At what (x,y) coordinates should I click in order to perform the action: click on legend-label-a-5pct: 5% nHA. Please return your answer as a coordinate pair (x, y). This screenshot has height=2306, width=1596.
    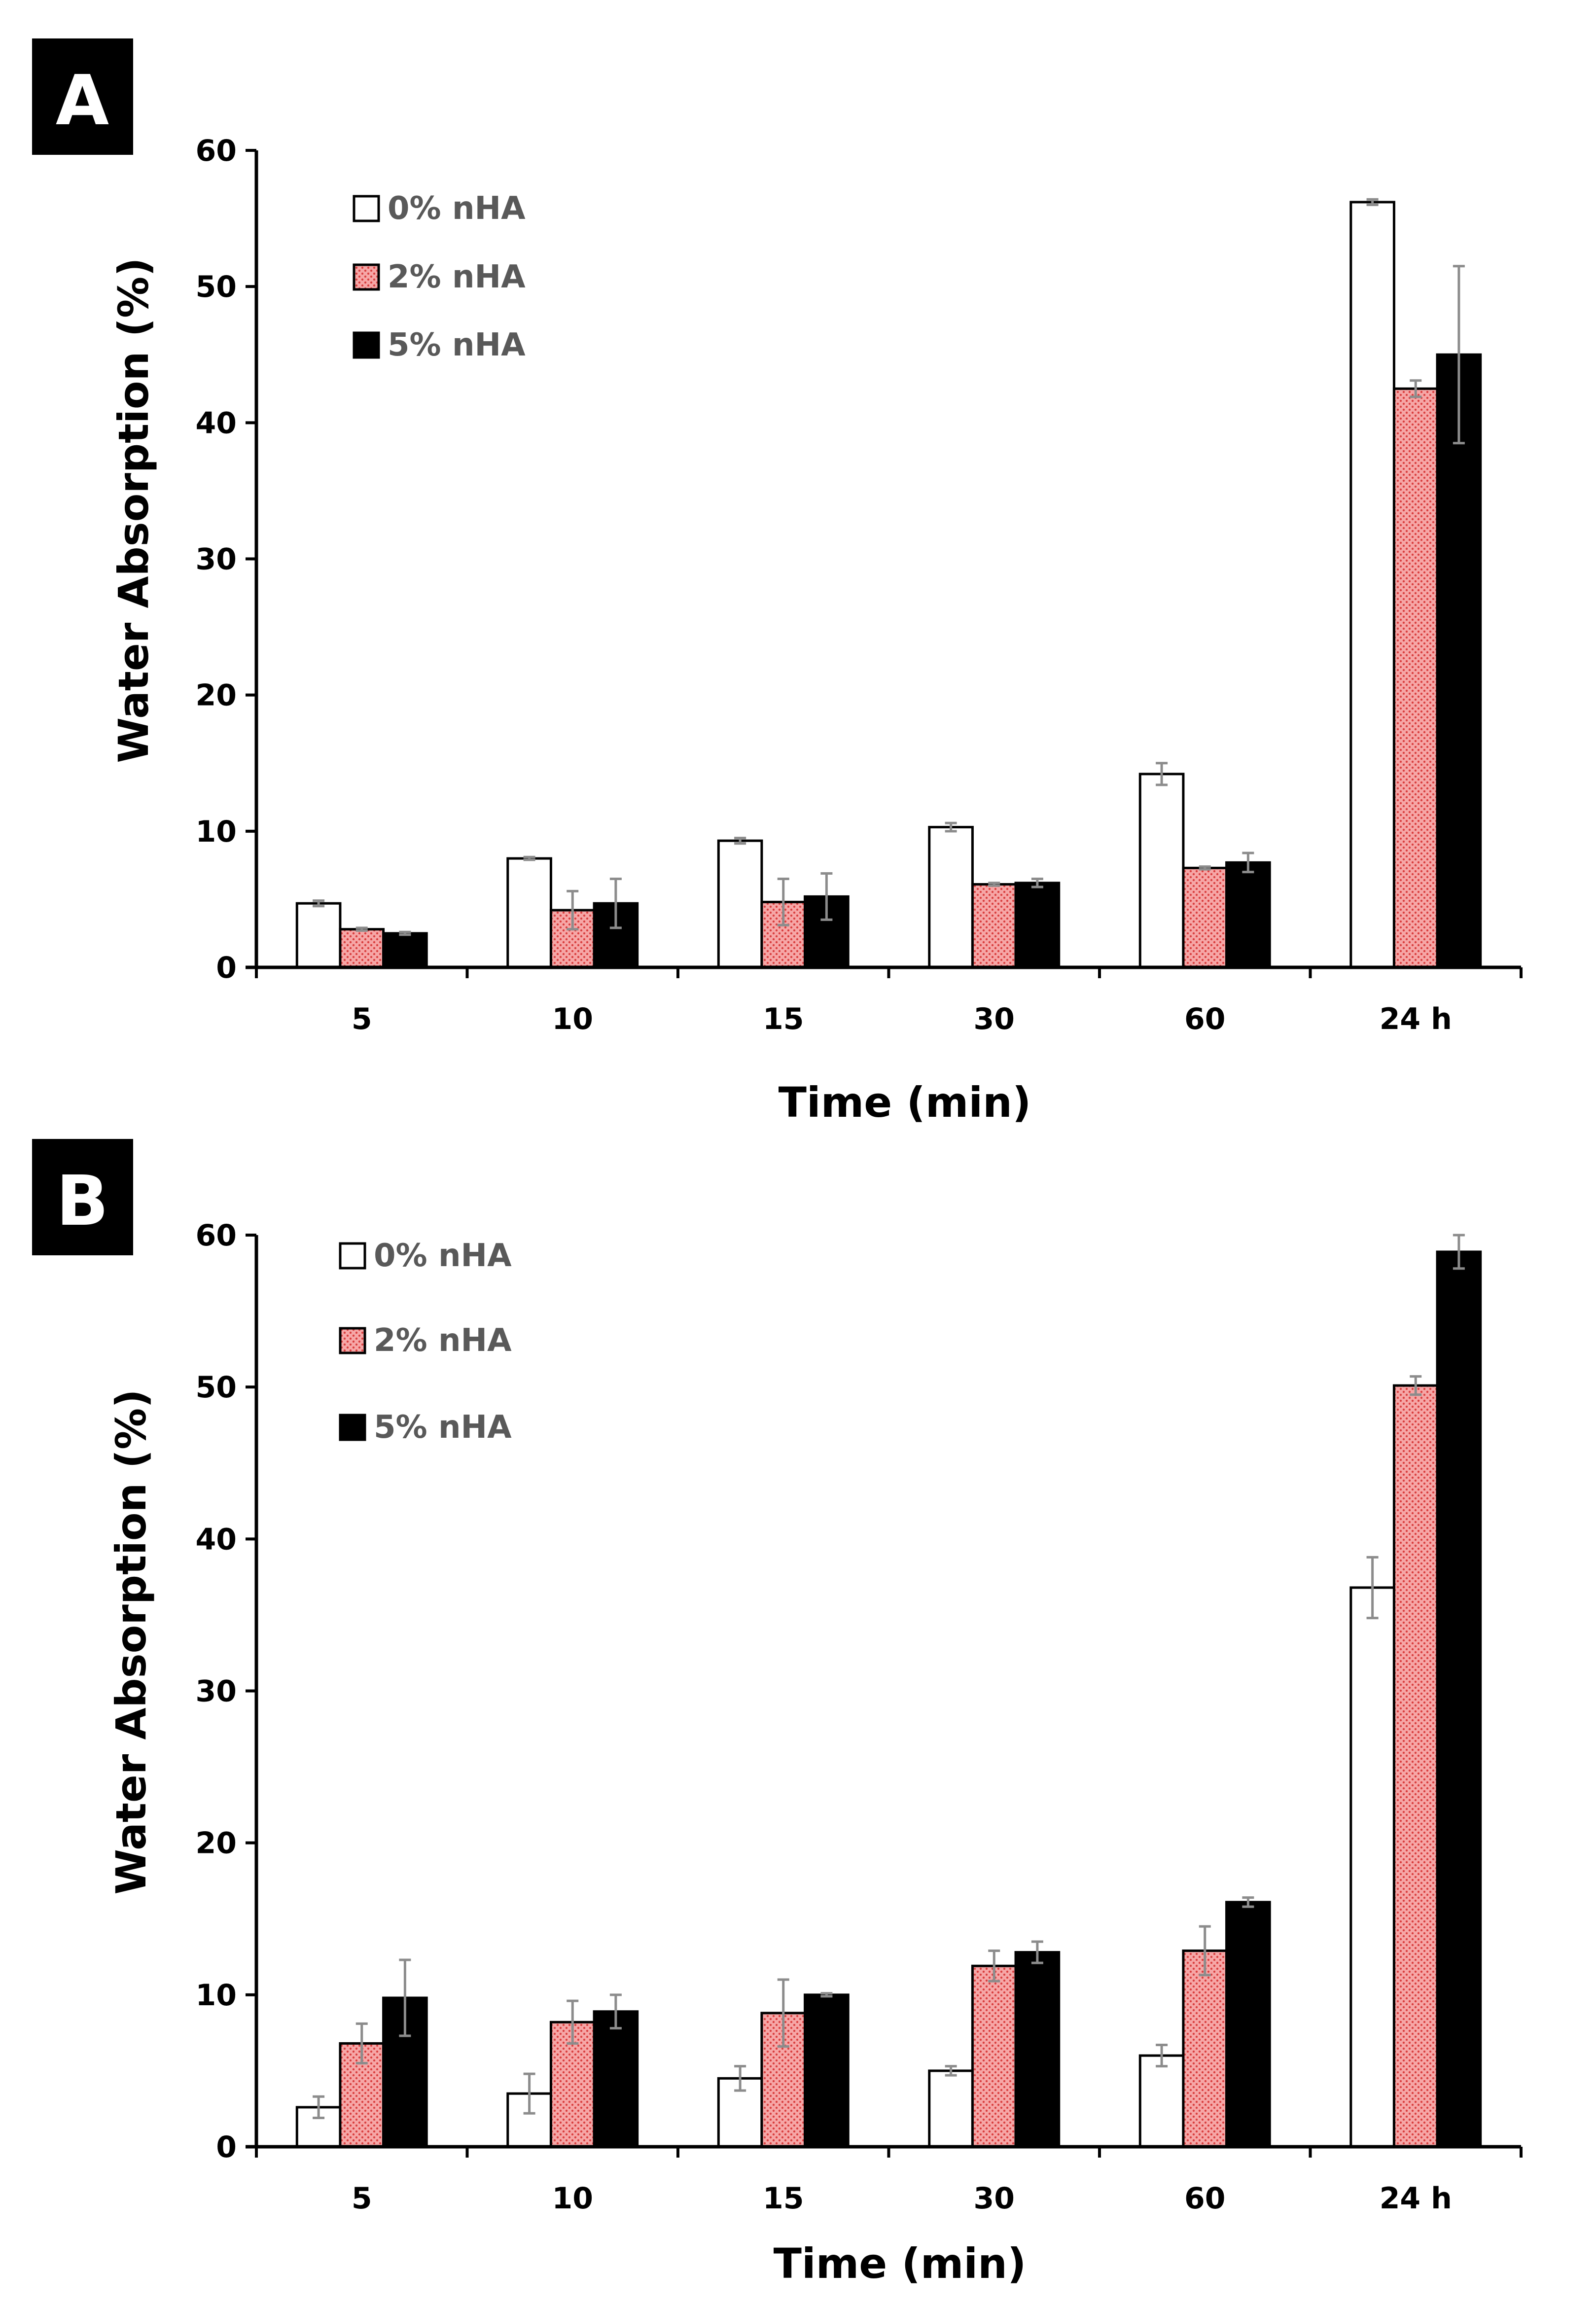
    Looking at the image, I should click on (457, 345).